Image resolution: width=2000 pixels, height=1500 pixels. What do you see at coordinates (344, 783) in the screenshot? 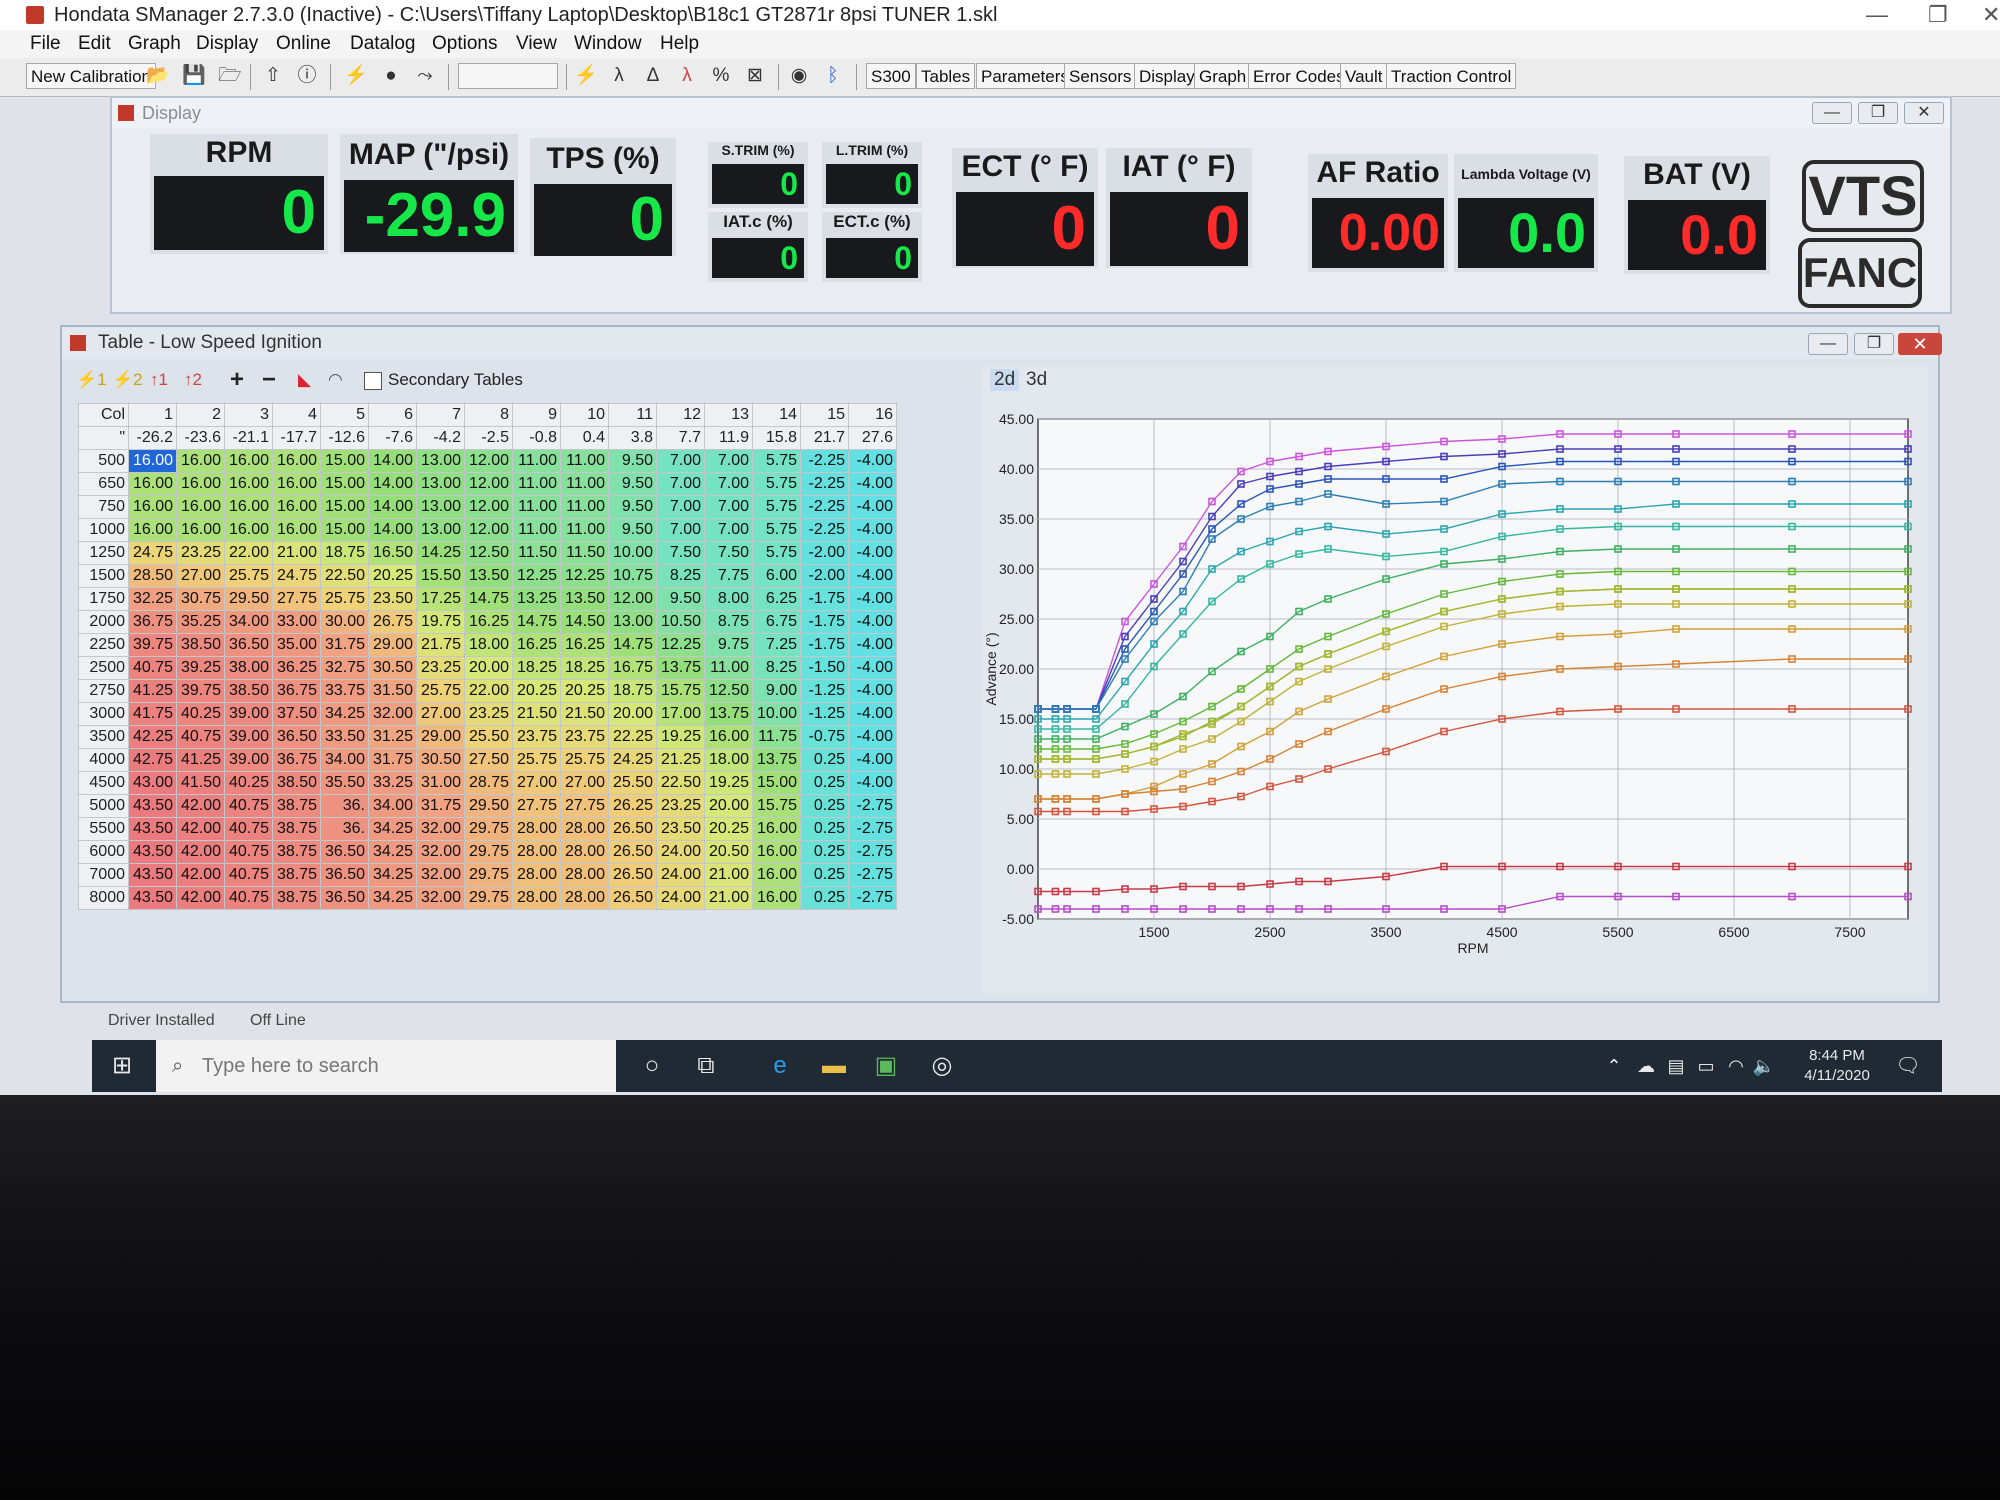
I see `ignition-cell: 35.50` at bounding box center [344, 783].